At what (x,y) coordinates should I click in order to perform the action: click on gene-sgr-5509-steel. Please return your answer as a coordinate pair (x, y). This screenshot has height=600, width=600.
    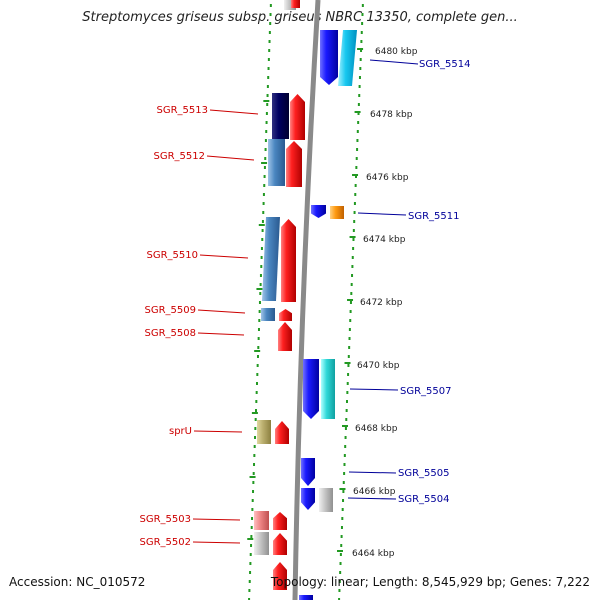
    Looking at the image, I should click on (268, 314).